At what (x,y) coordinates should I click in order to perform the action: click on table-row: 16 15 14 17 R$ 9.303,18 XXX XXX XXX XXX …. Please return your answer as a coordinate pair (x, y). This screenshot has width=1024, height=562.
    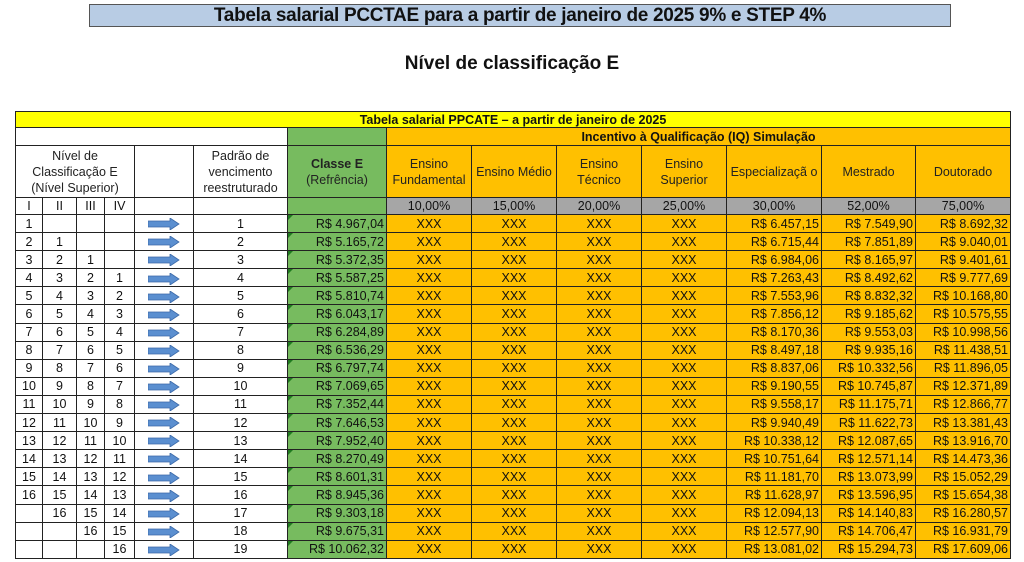
    Looking at the image, I should click on (513, 513).